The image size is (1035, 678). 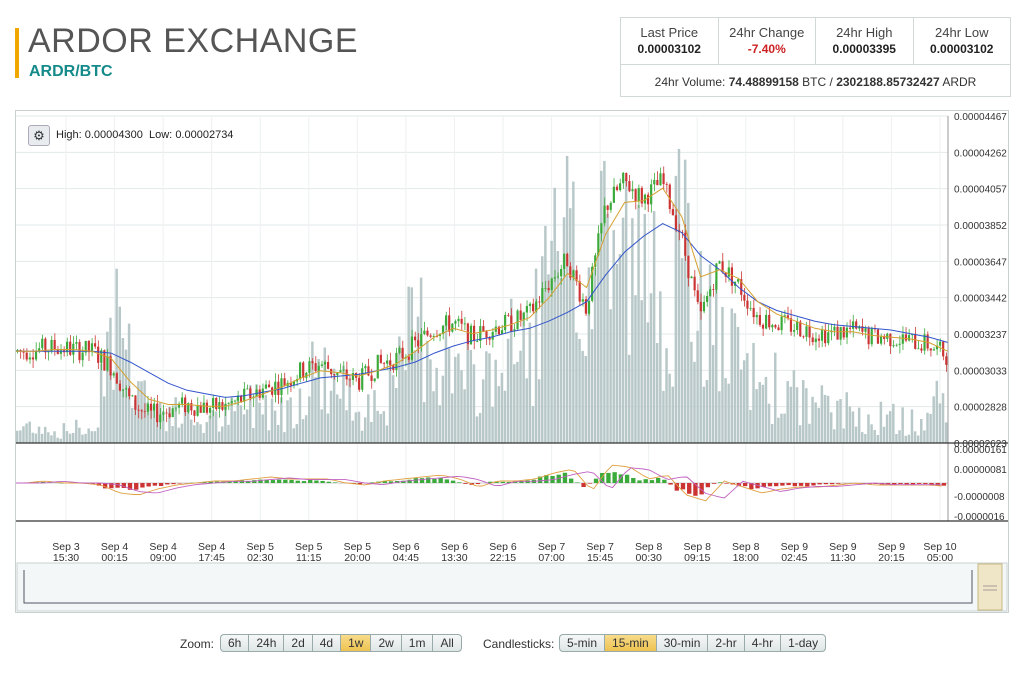 I want to click on zoom-button: 1w, so click(x=355, y=643).